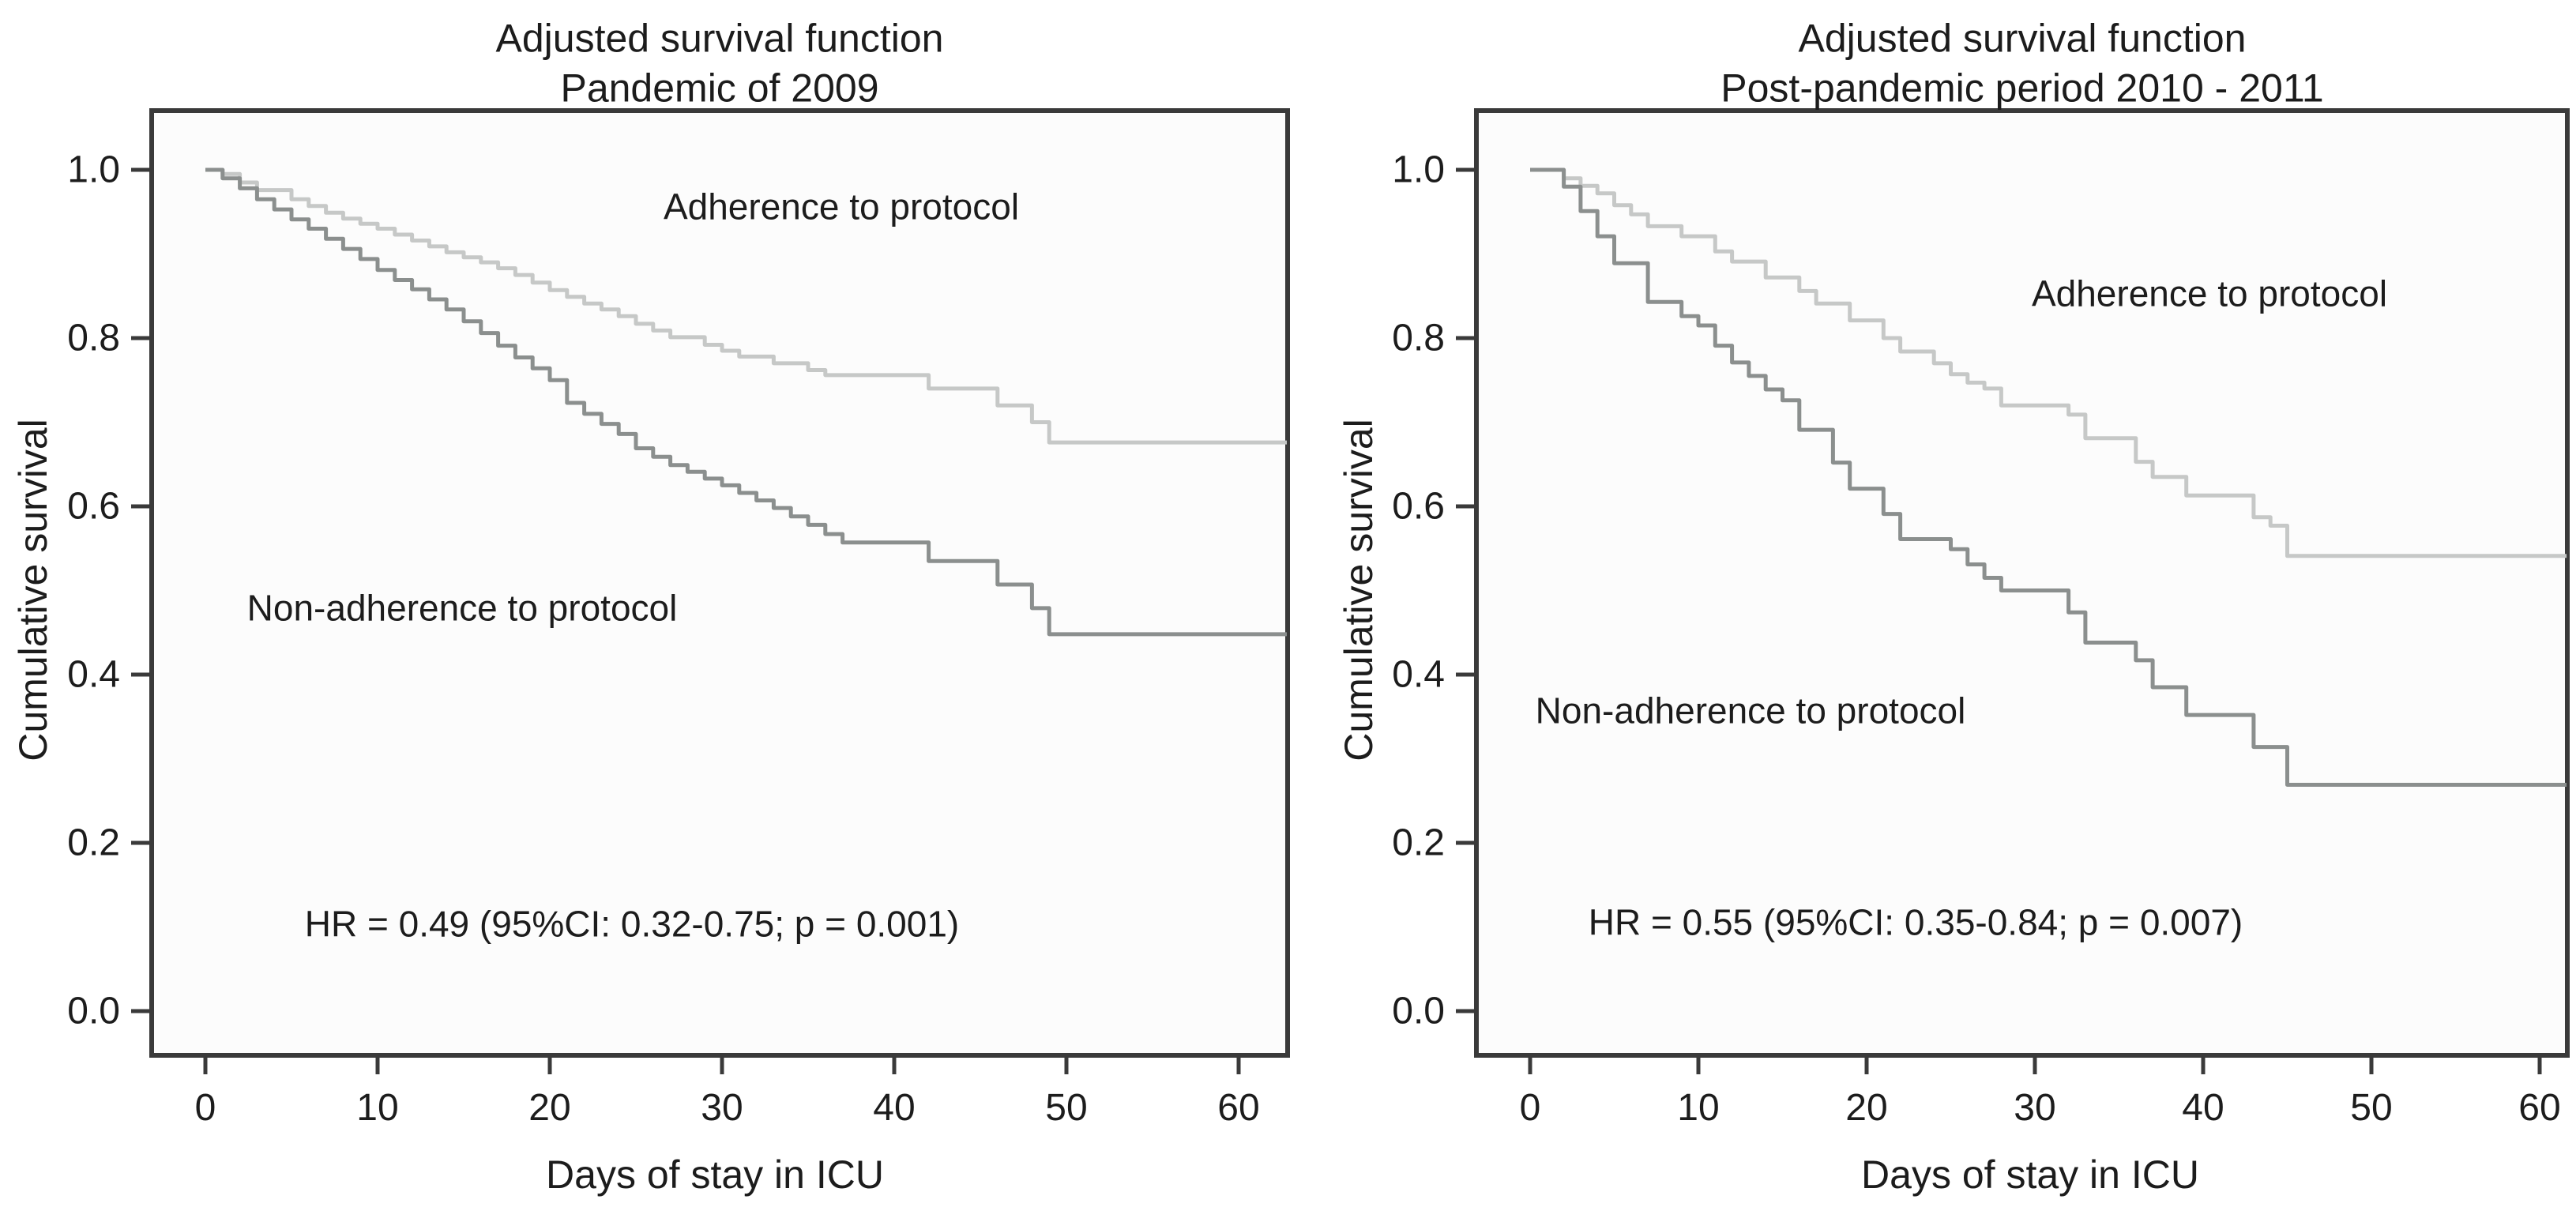  What do you see at coordinates (1751, 711) in the screenshot?
I see `right-non-adherence-curve-label: Non-adherence to protocol` at bounding box center [1751, 711].